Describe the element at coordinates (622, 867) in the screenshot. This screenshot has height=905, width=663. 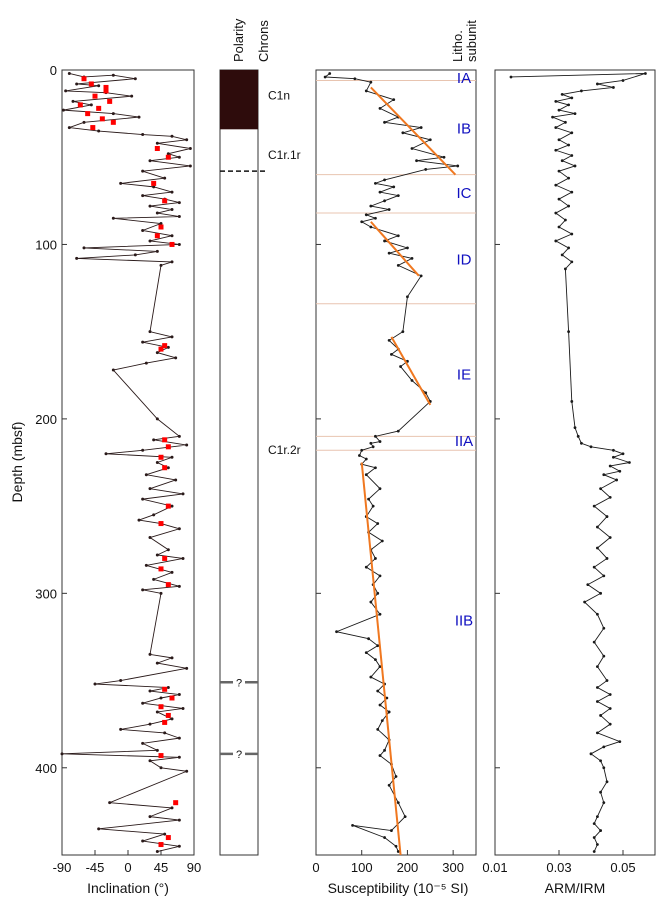
I see `arm-irm-x-tick-label: 0.05` at that location.